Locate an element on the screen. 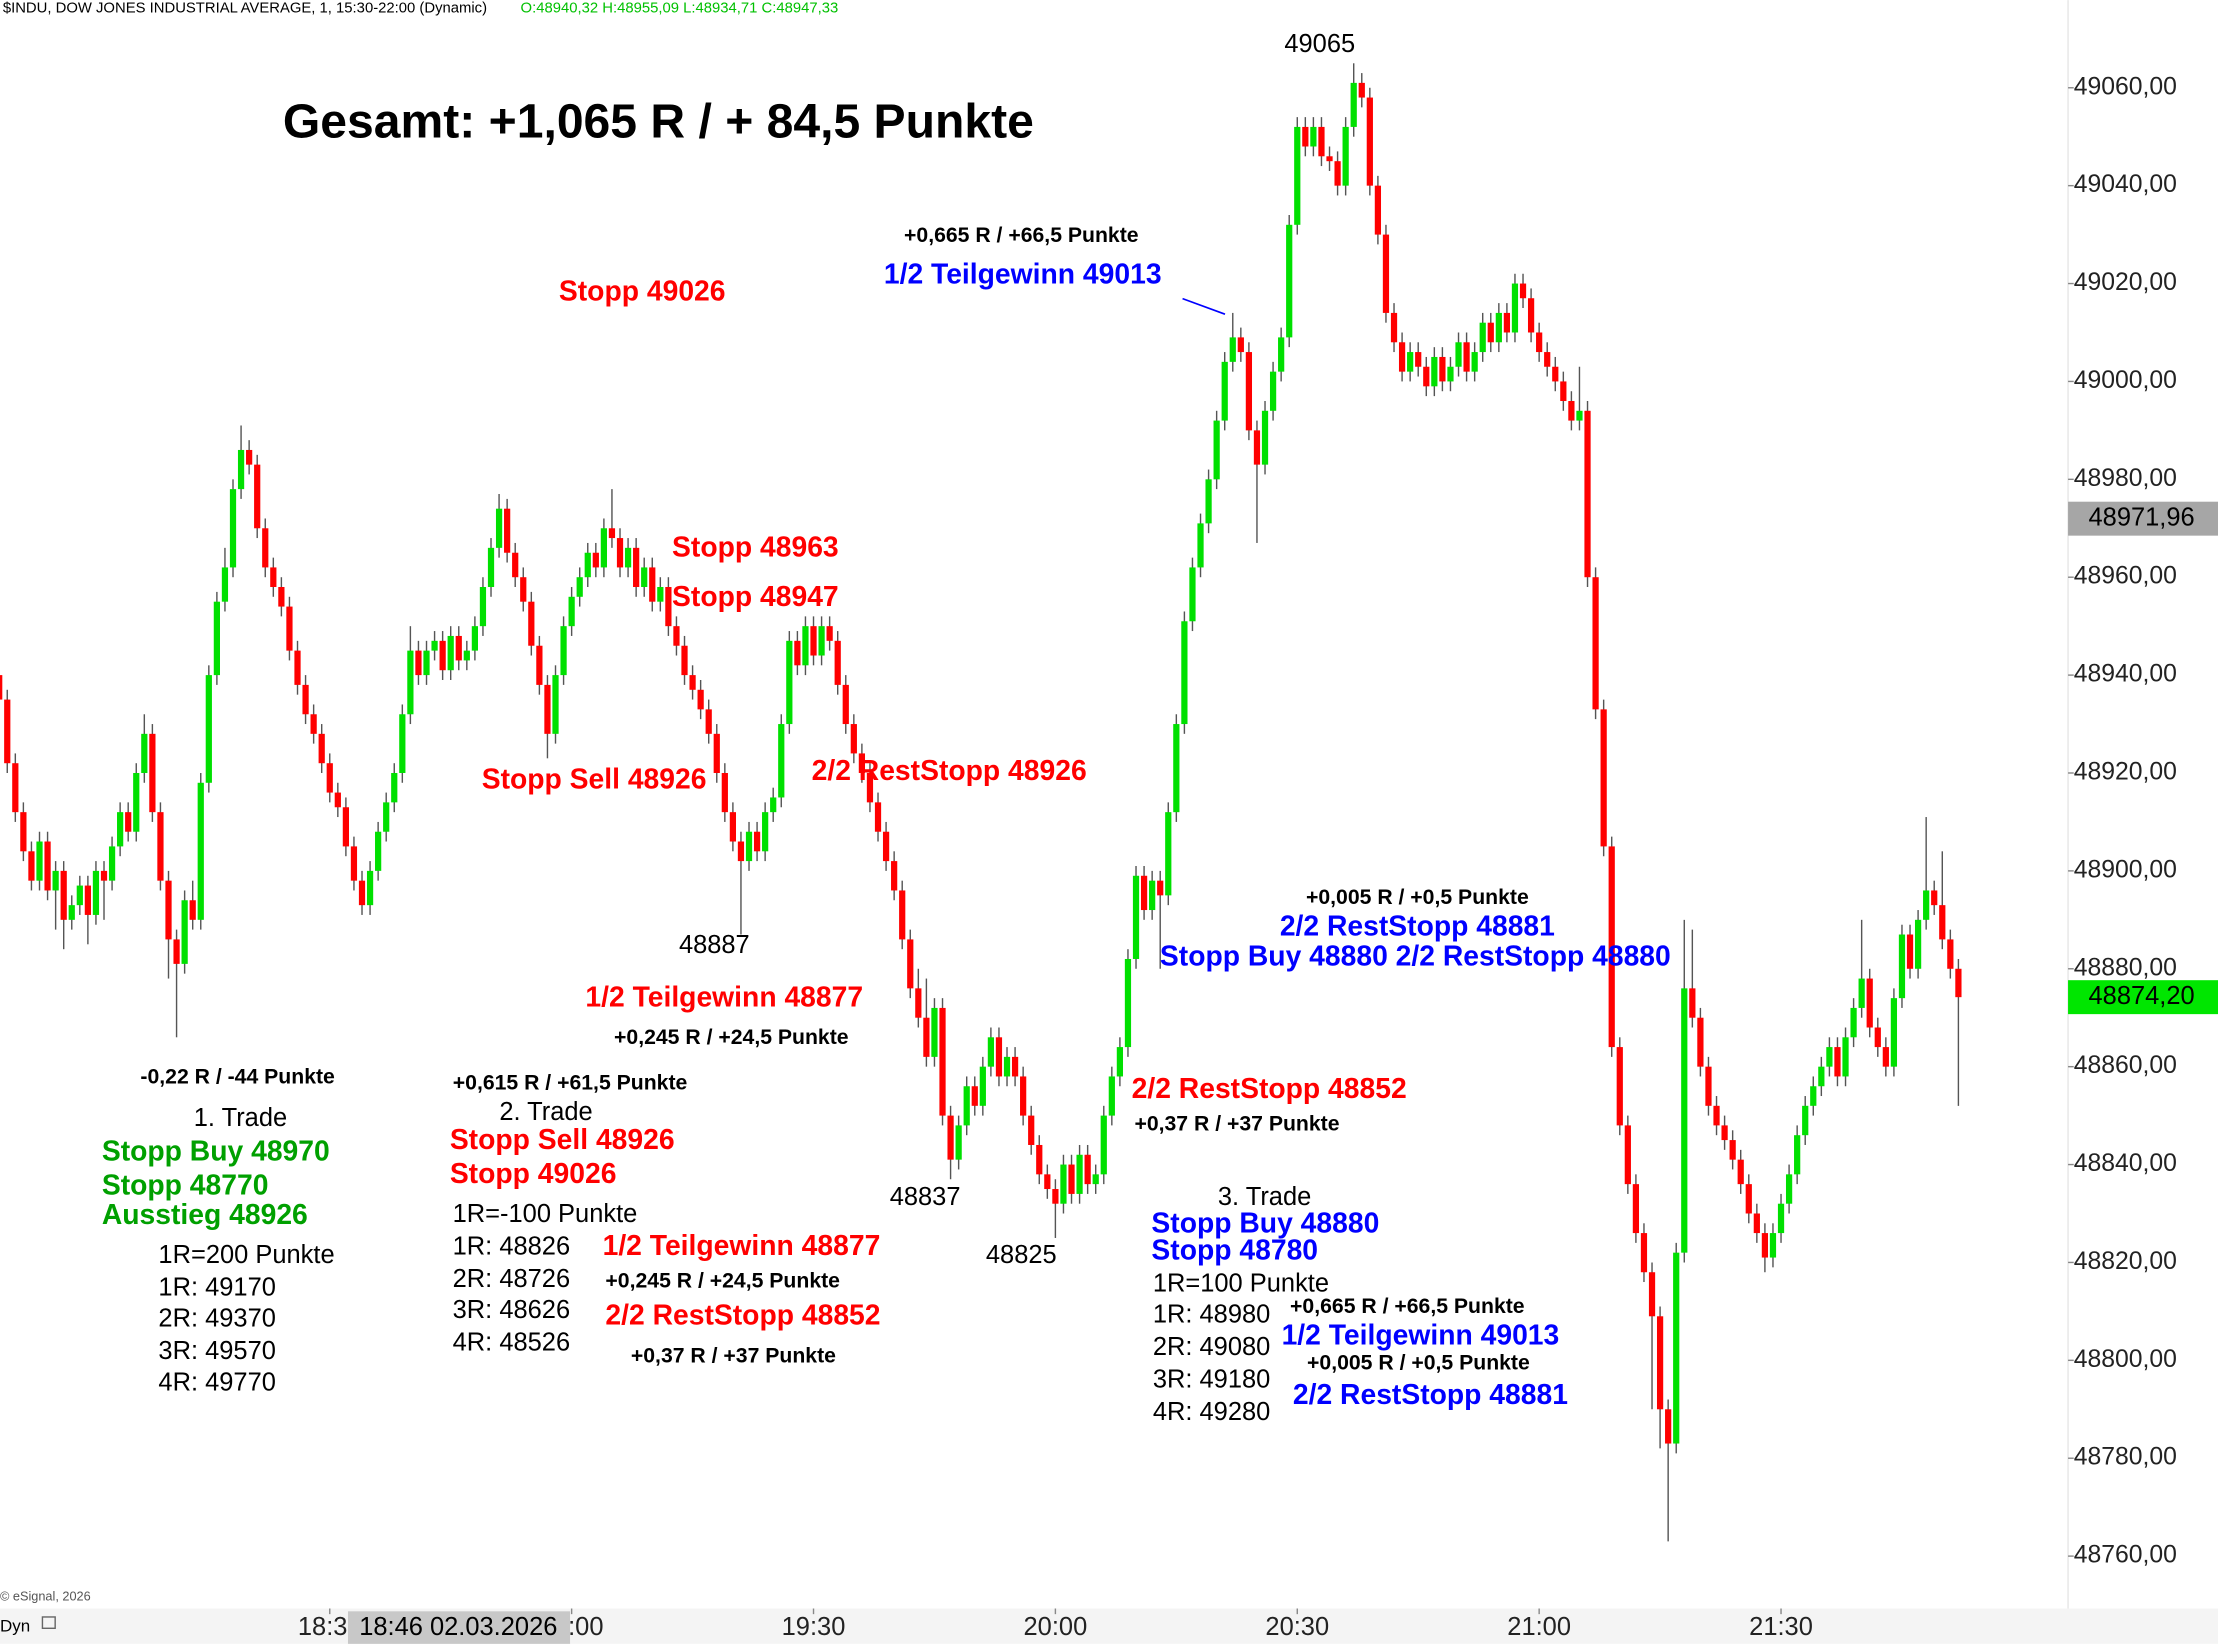  annotation: 1/2 Teilgewinn 48877 is located at coordinates (742, 1245).